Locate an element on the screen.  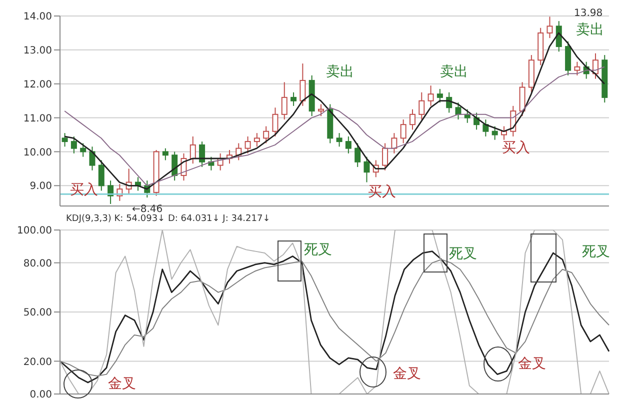
y-tick-label: 9.00 is located at coordinates (41, 186).